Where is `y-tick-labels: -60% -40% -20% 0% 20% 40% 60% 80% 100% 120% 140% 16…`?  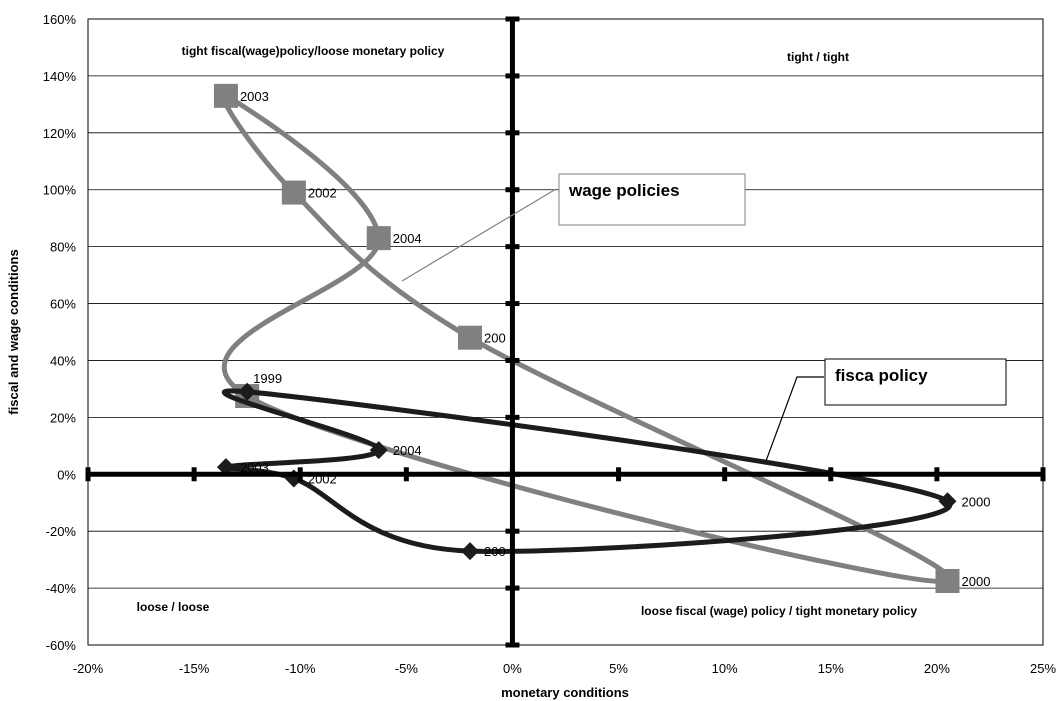 y-tick-labels: -60% -40% -20% 0% 20% 40% 60% 80% 100% 120% 140% 16… is located at coordinates (60, 332).